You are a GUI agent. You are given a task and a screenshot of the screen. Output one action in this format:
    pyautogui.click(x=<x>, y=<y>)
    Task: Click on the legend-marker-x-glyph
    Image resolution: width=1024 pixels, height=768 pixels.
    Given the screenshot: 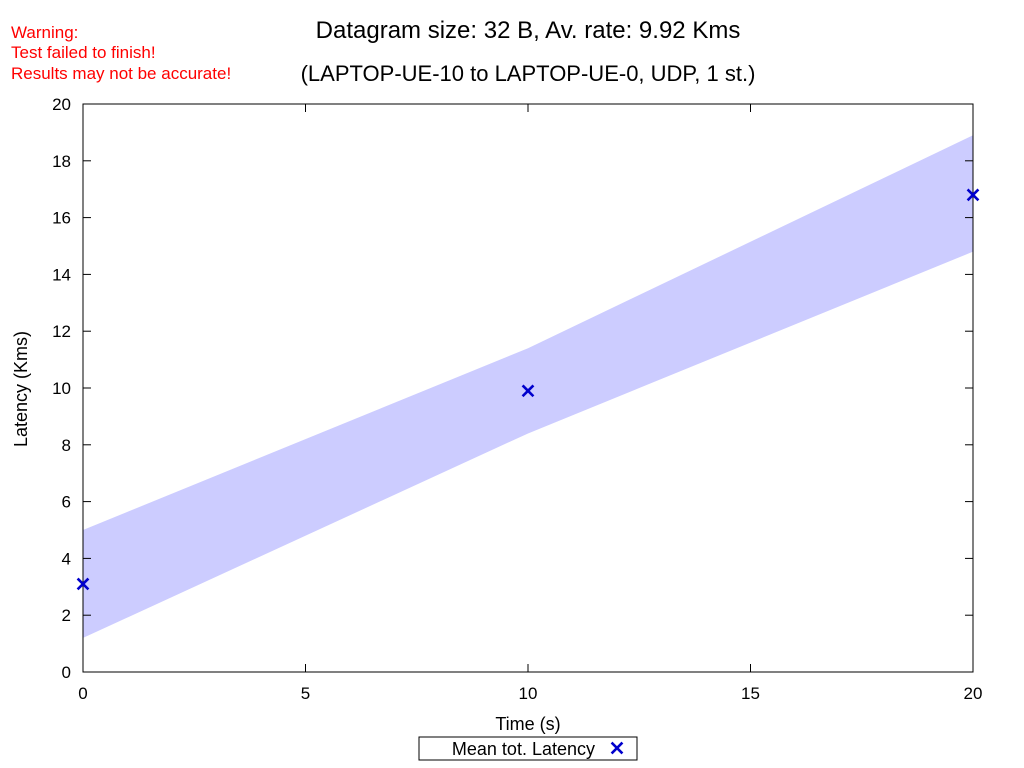 What is the action you would take?
    pyautogui.click(x=617, y=748)
    